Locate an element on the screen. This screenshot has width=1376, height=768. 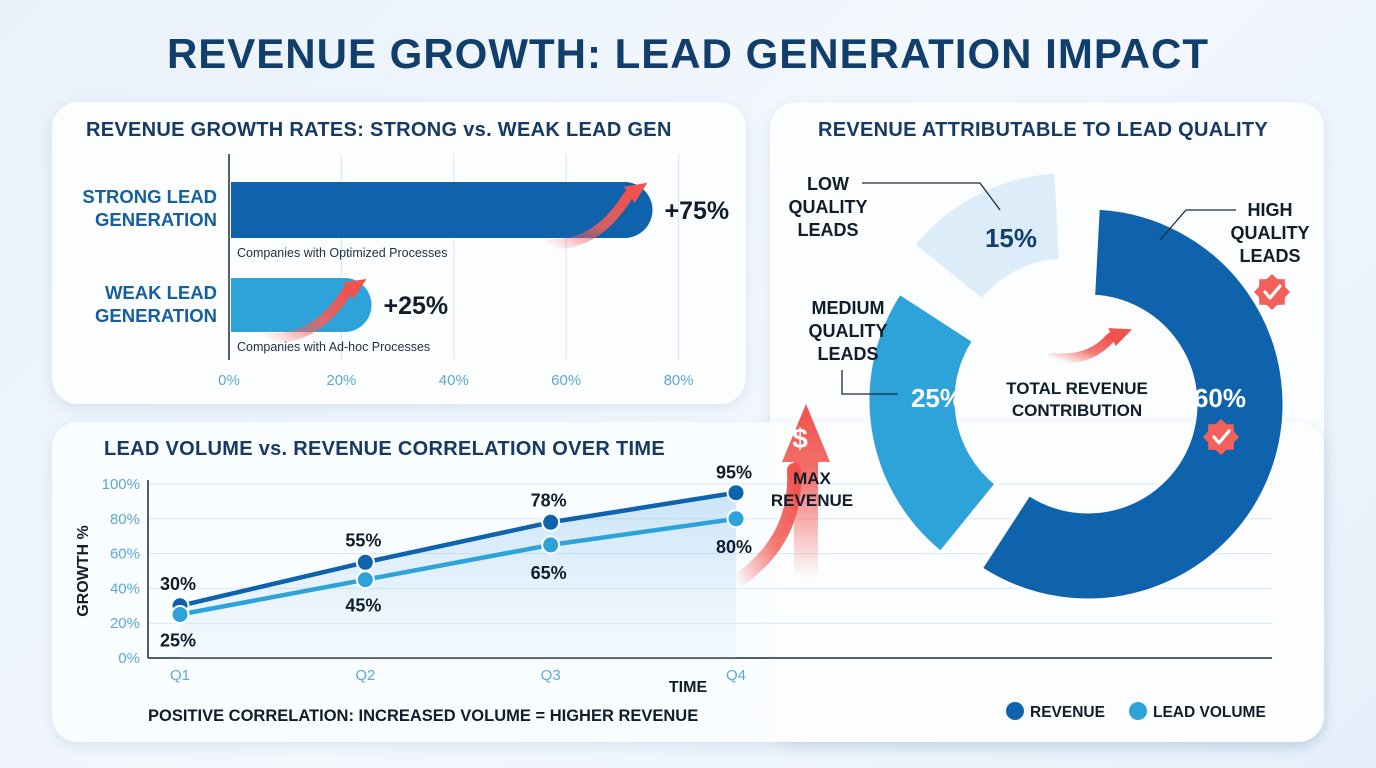
arrow-shape is located at coordinates (806, 491).